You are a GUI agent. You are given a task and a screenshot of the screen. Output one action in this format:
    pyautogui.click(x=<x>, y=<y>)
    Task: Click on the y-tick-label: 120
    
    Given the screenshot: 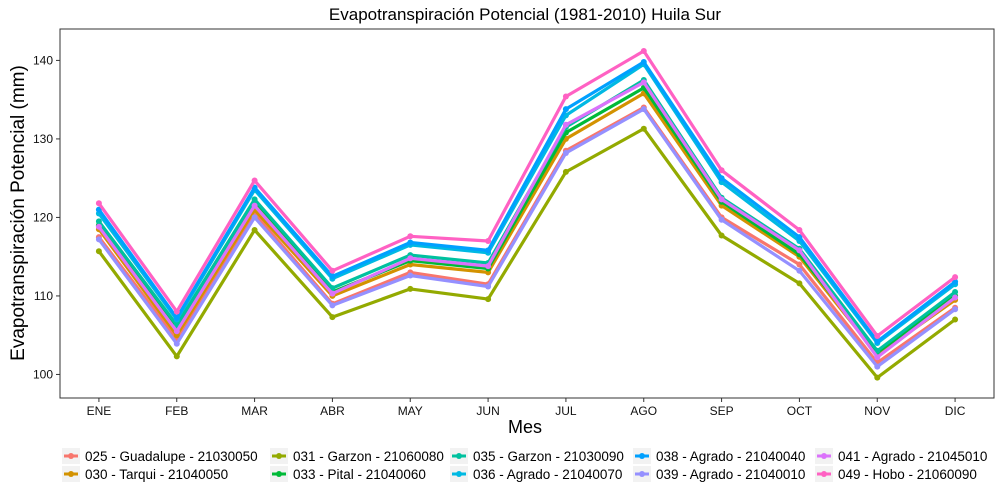 What is the action you would take?
    pyautogui.click(x=43, y=217)
    